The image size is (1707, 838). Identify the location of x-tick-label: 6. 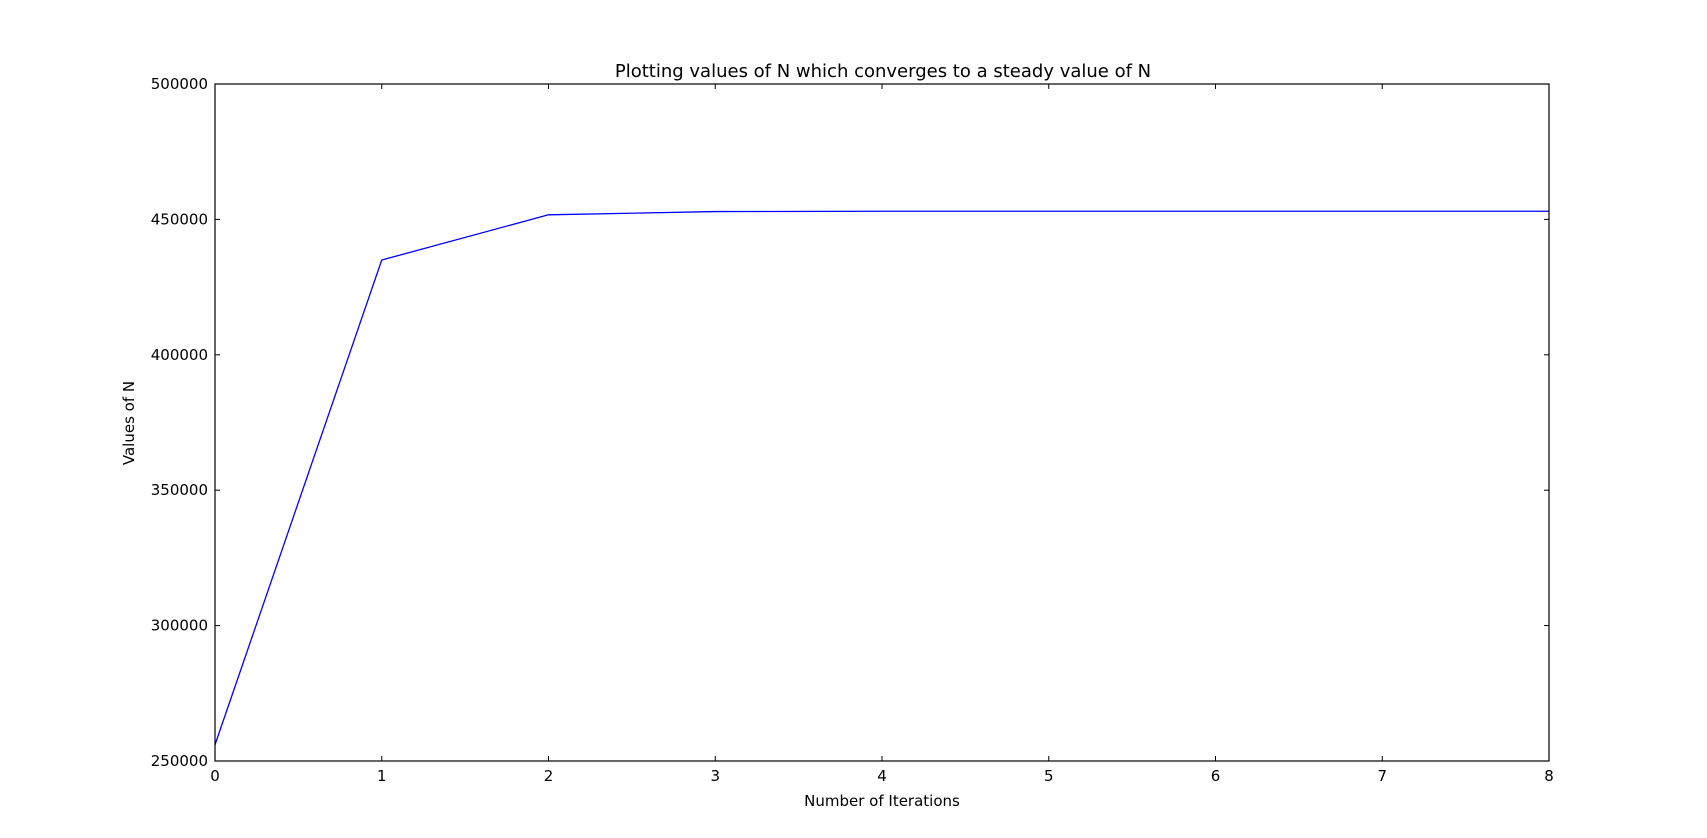
(1216, 776).